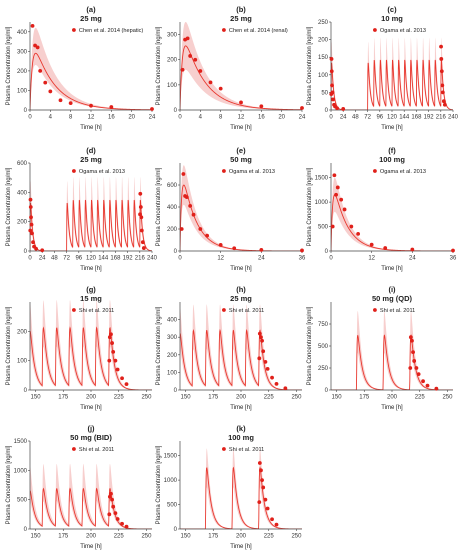 The image size is (460, 550). Describe the element at coordinates (441, 118) in the screenshot. I see `x-tick-label: 216` at that location.